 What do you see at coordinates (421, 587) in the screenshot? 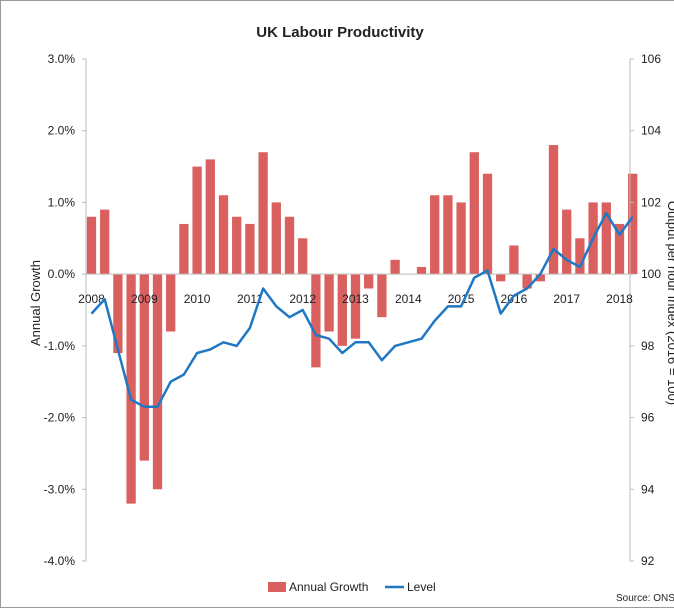
I see `legend-label-level: Level` at bounding box center [421, 587].